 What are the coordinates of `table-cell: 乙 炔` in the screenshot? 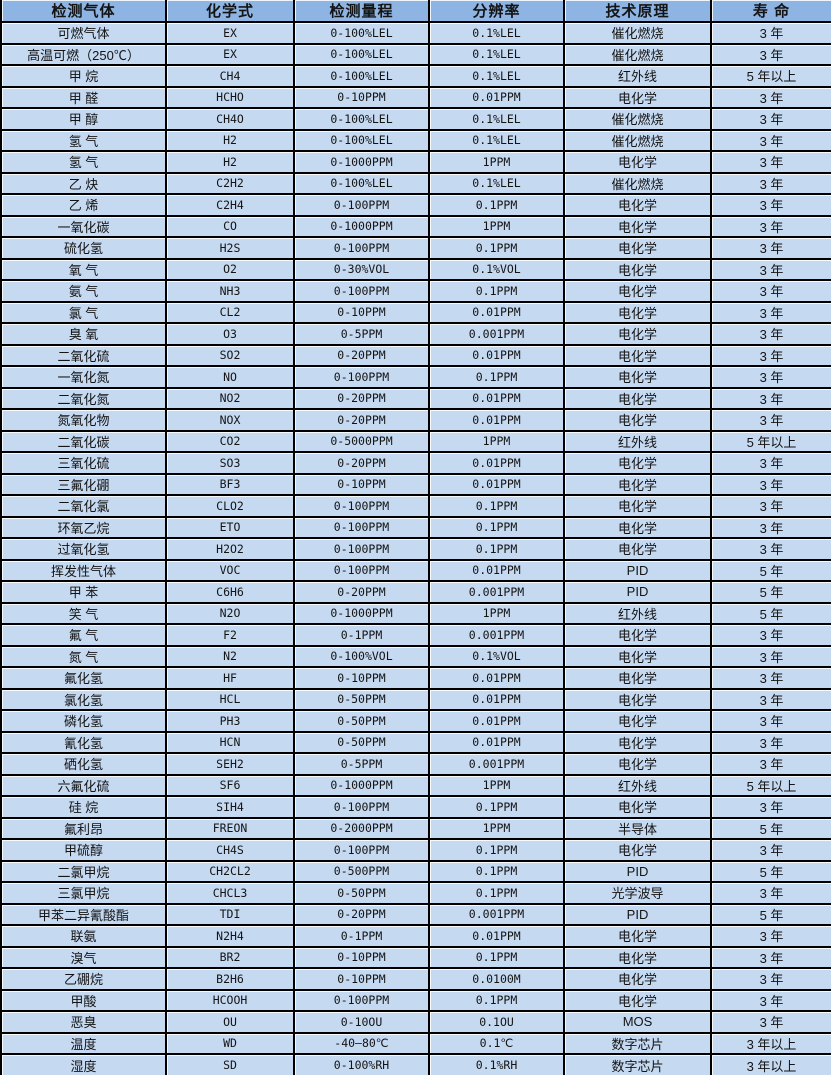 It's located at (83, 183).